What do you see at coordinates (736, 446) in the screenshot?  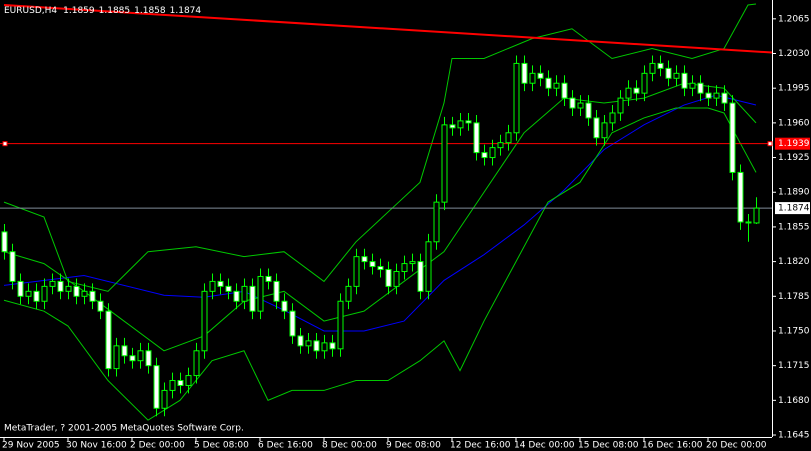 I see `x-tick-label: 20 Dec 00:00` at bounding box center [736, 446].